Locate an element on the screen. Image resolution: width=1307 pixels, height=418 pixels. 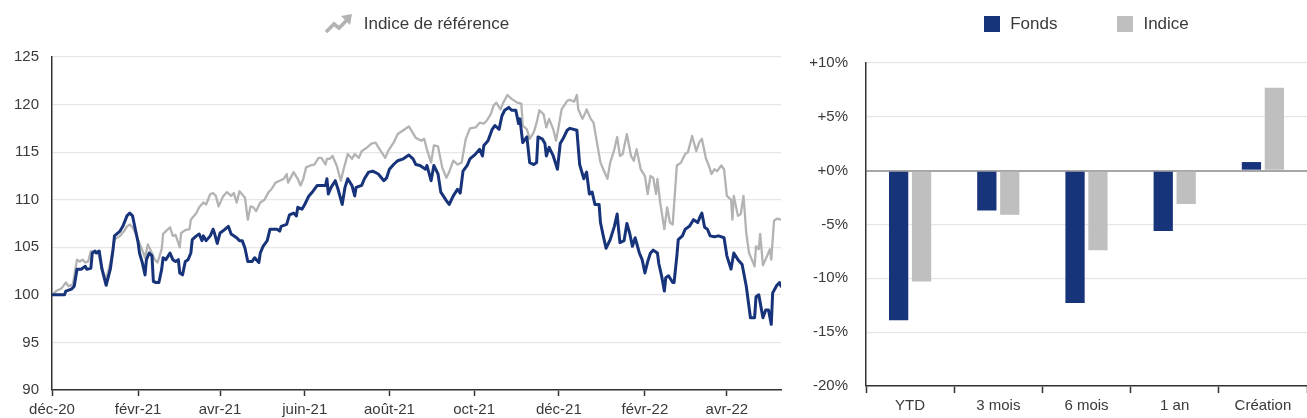
y-tick-label: +5% is located at coordinates (832, 115).